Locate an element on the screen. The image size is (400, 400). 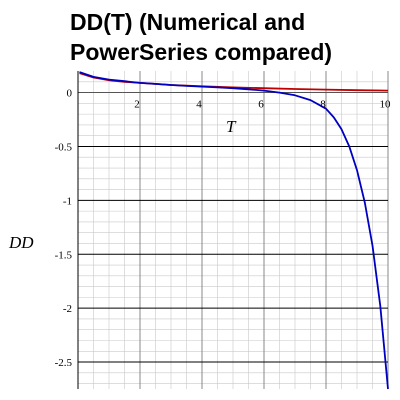
x-tick-label: 4 is located at coordinates (199, 105).